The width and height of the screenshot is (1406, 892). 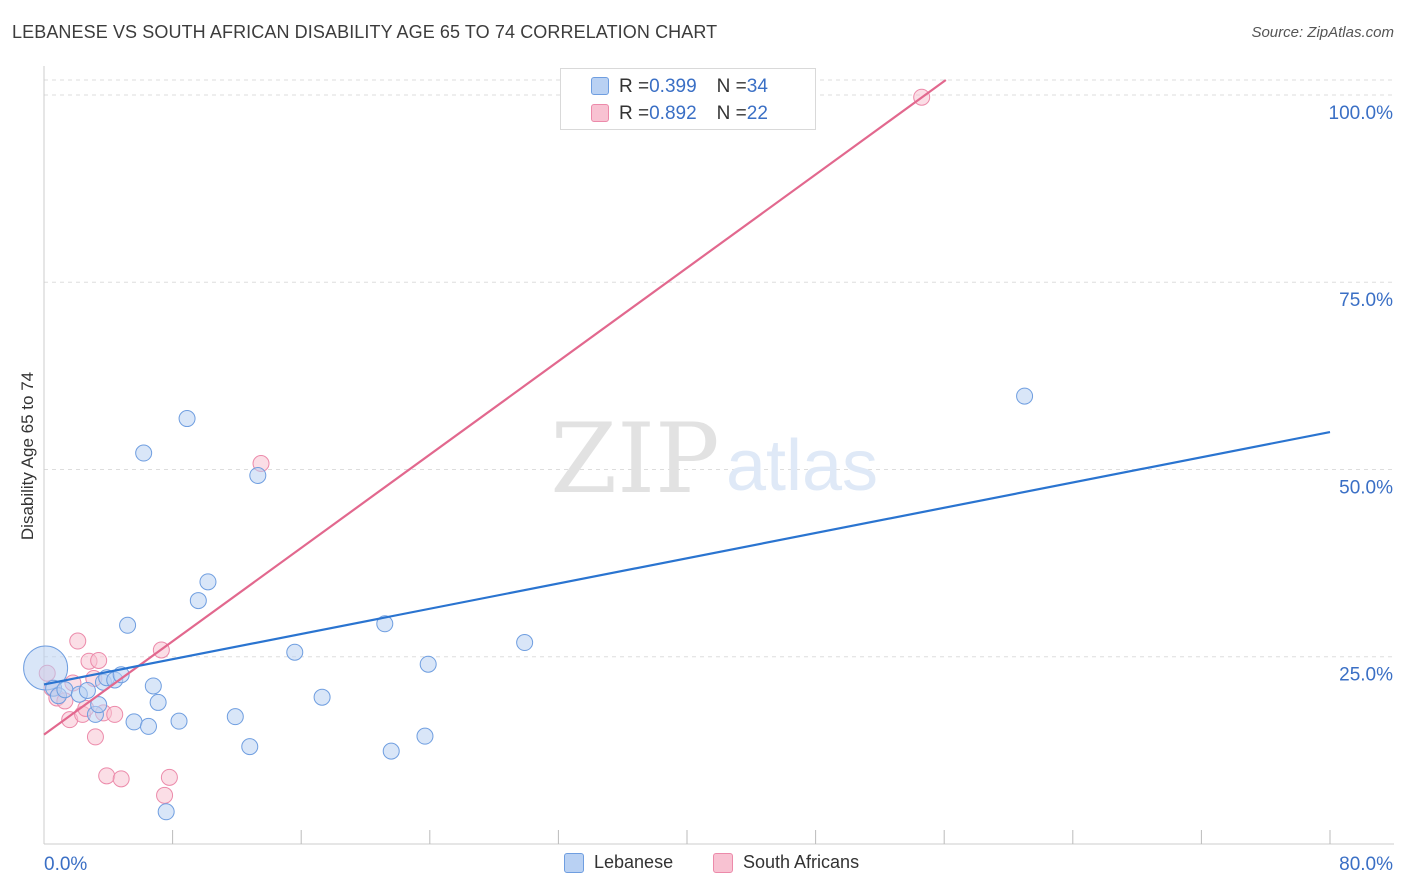 I want to click on lebanese-legend-swatch, so click(x=574, y=862).